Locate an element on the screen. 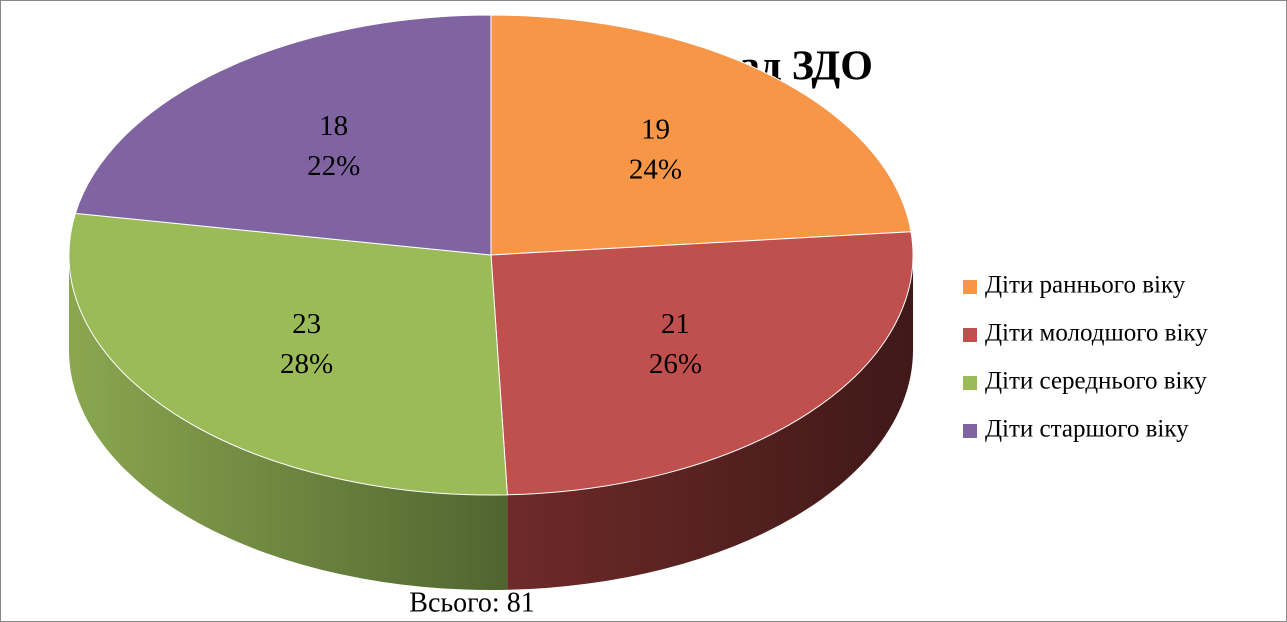  data-label-percent: 28% is located at coordinates (306, 364).